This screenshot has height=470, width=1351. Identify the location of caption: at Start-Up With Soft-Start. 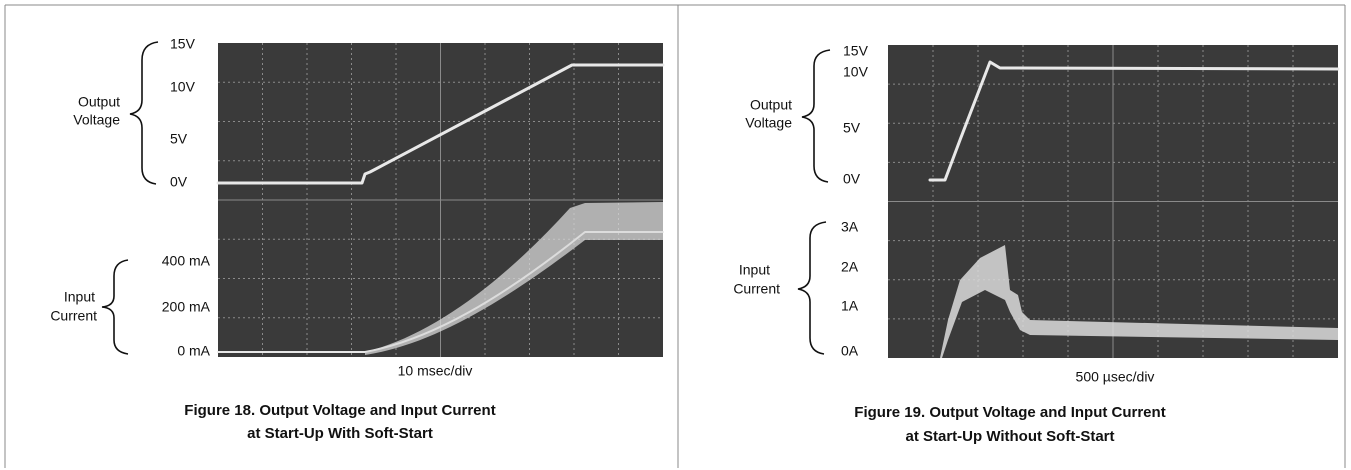
(340, 433).